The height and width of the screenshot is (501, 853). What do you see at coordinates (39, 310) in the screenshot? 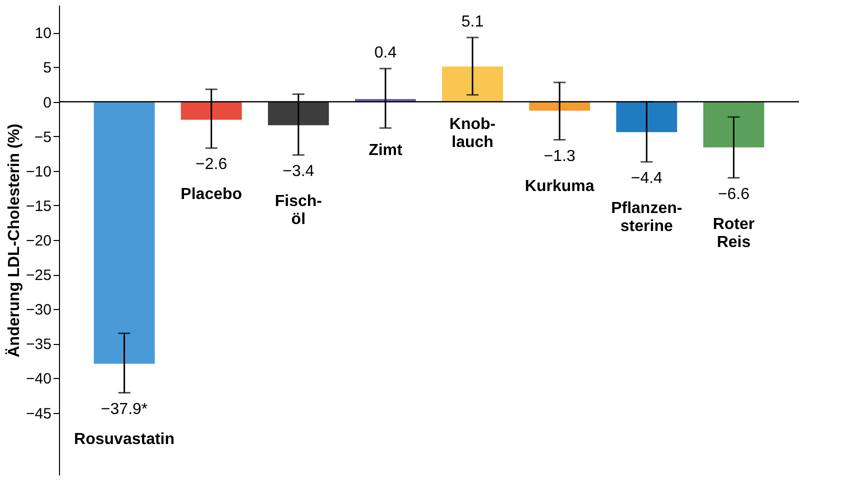
I see `y-tick-label: −30` at bounding box center [39, 310].